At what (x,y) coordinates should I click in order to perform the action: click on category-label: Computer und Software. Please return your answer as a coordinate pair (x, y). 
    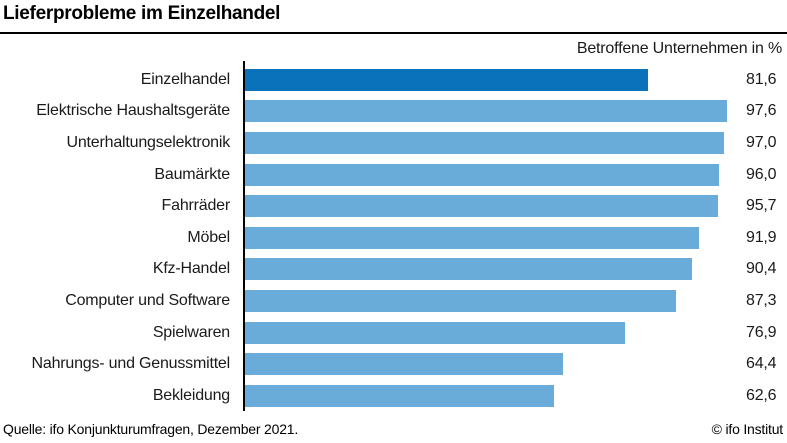
    Looking at the image, I should click on (147, 300).